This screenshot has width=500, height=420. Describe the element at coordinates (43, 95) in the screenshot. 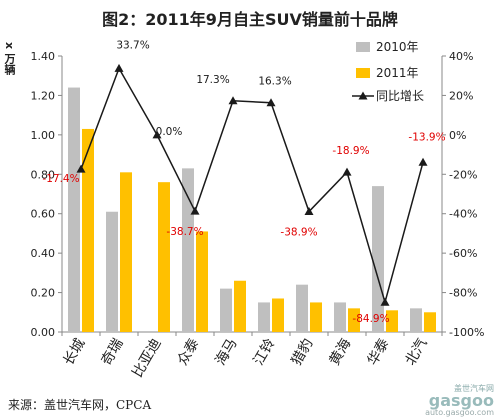

I see `y-left-tick-label: 1.20` at that location.